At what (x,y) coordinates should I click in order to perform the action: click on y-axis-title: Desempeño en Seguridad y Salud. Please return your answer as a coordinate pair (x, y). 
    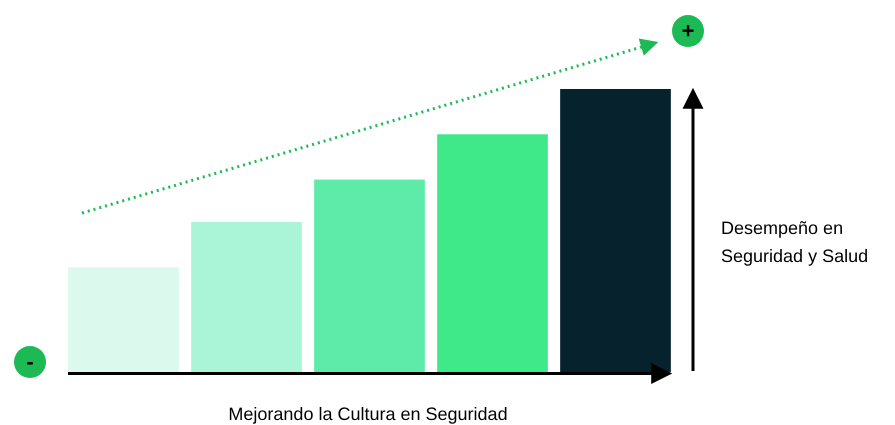
    Looking at the image, I should click on (794, 242).